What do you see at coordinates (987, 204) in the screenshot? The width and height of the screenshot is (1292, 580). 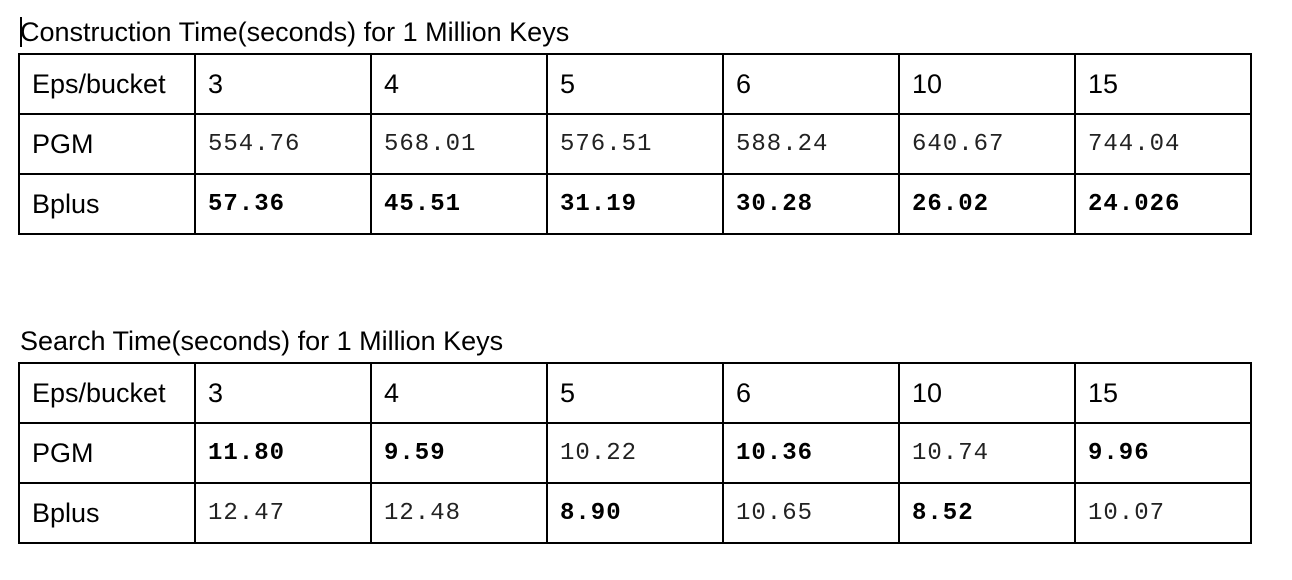 I see `value-cell: 26.02` at bounding box center [987, 204].